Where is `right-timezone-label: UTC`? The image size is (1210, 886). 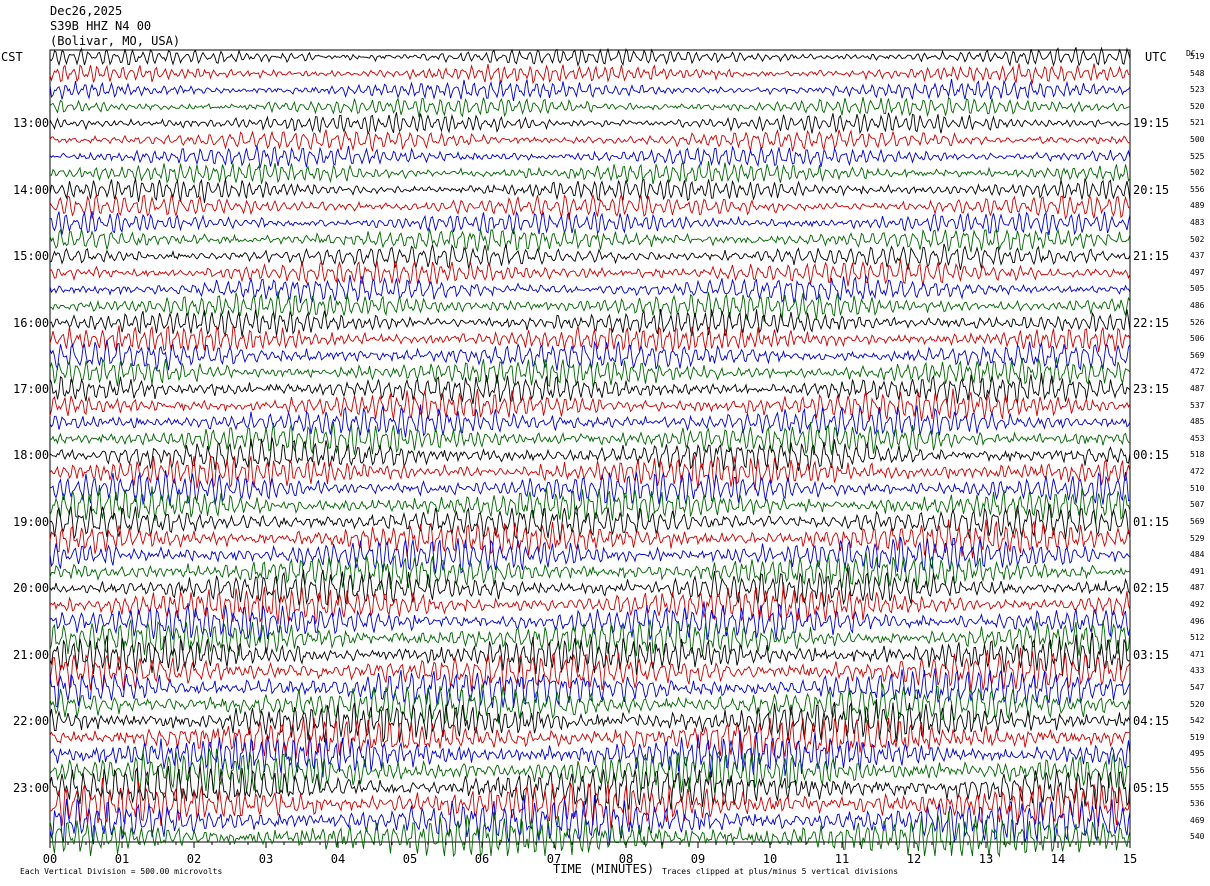 right-timezone-label: UTC is located at coordinates (1156, 57).